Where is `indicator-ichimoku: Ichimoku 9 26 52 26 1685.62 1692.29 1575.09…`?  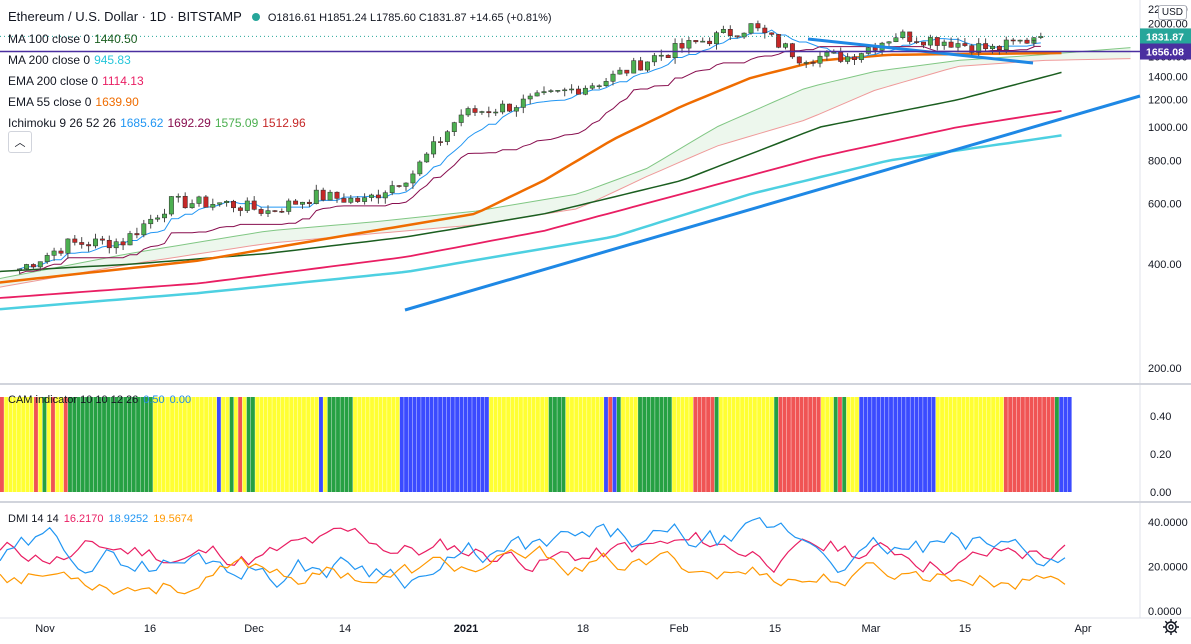 indicator-ichimoku: Ichimoku 9 26 52 26 1685.62 1692.29 1575.09… is located at coordinates (280, 123).